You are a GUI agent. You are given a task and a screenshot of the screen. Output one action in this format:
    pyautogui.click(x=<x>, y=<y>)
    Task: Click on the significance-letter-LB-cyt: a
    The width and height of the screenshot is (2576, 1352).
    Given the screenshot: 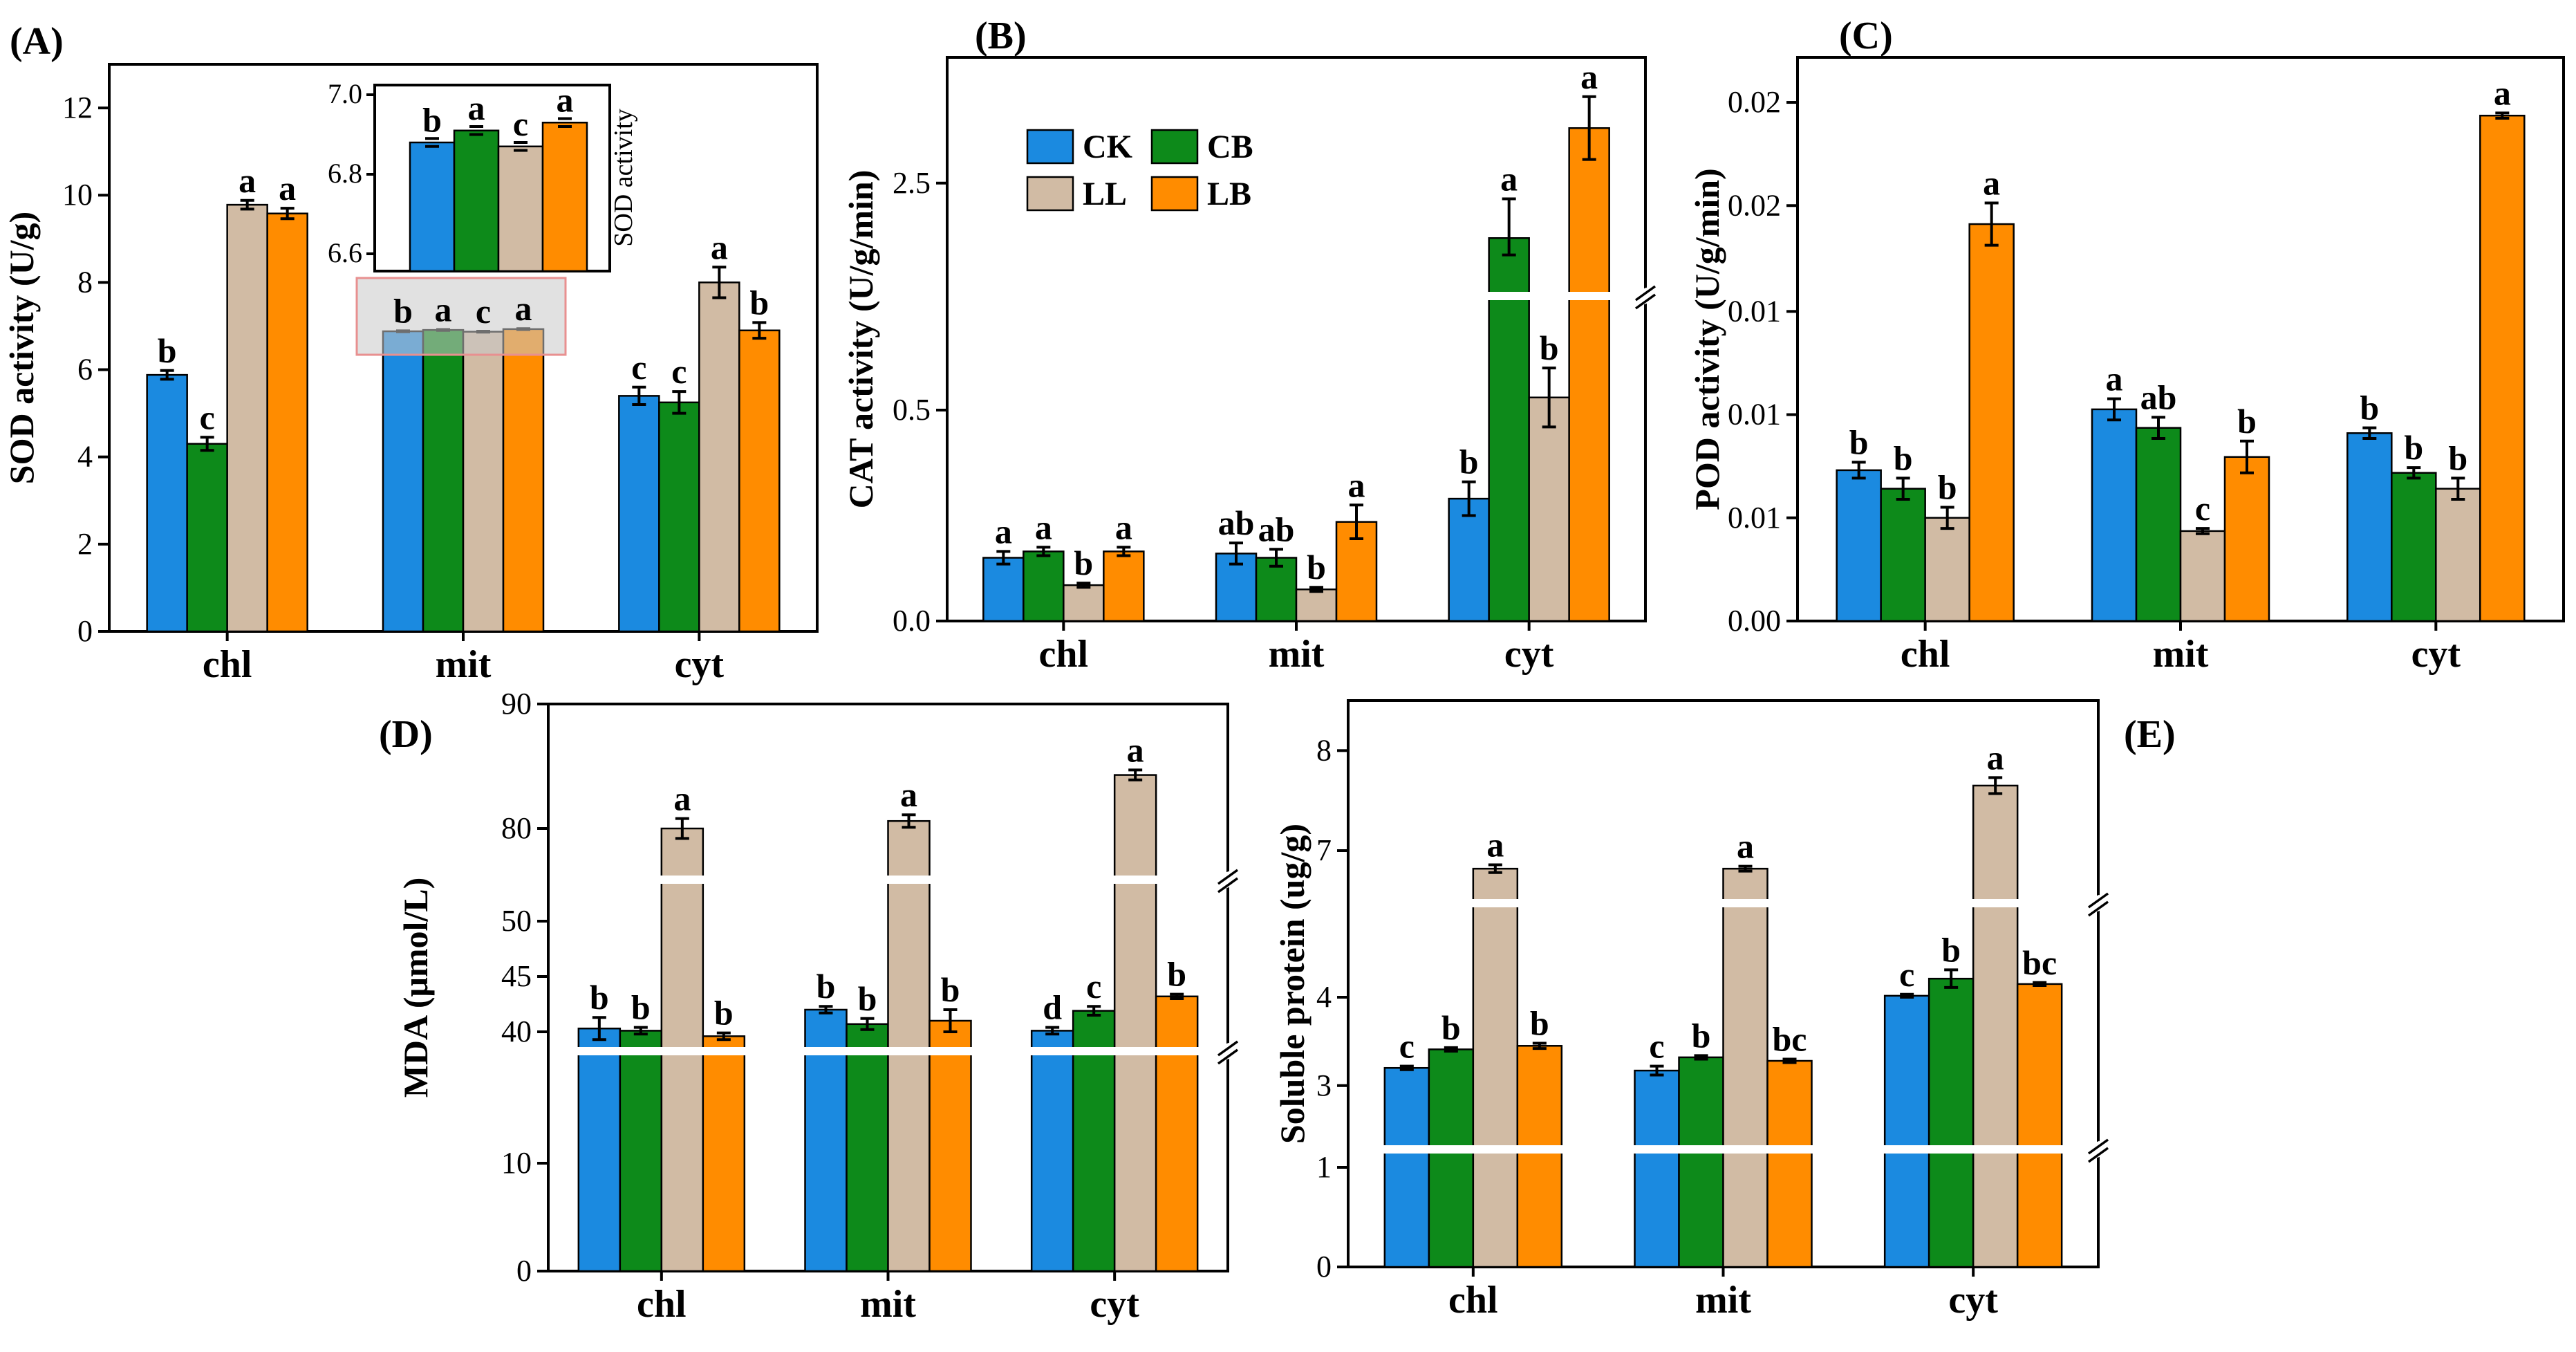 What is the action you would take?
    pyautogui.click(x=2502, y=92)
    